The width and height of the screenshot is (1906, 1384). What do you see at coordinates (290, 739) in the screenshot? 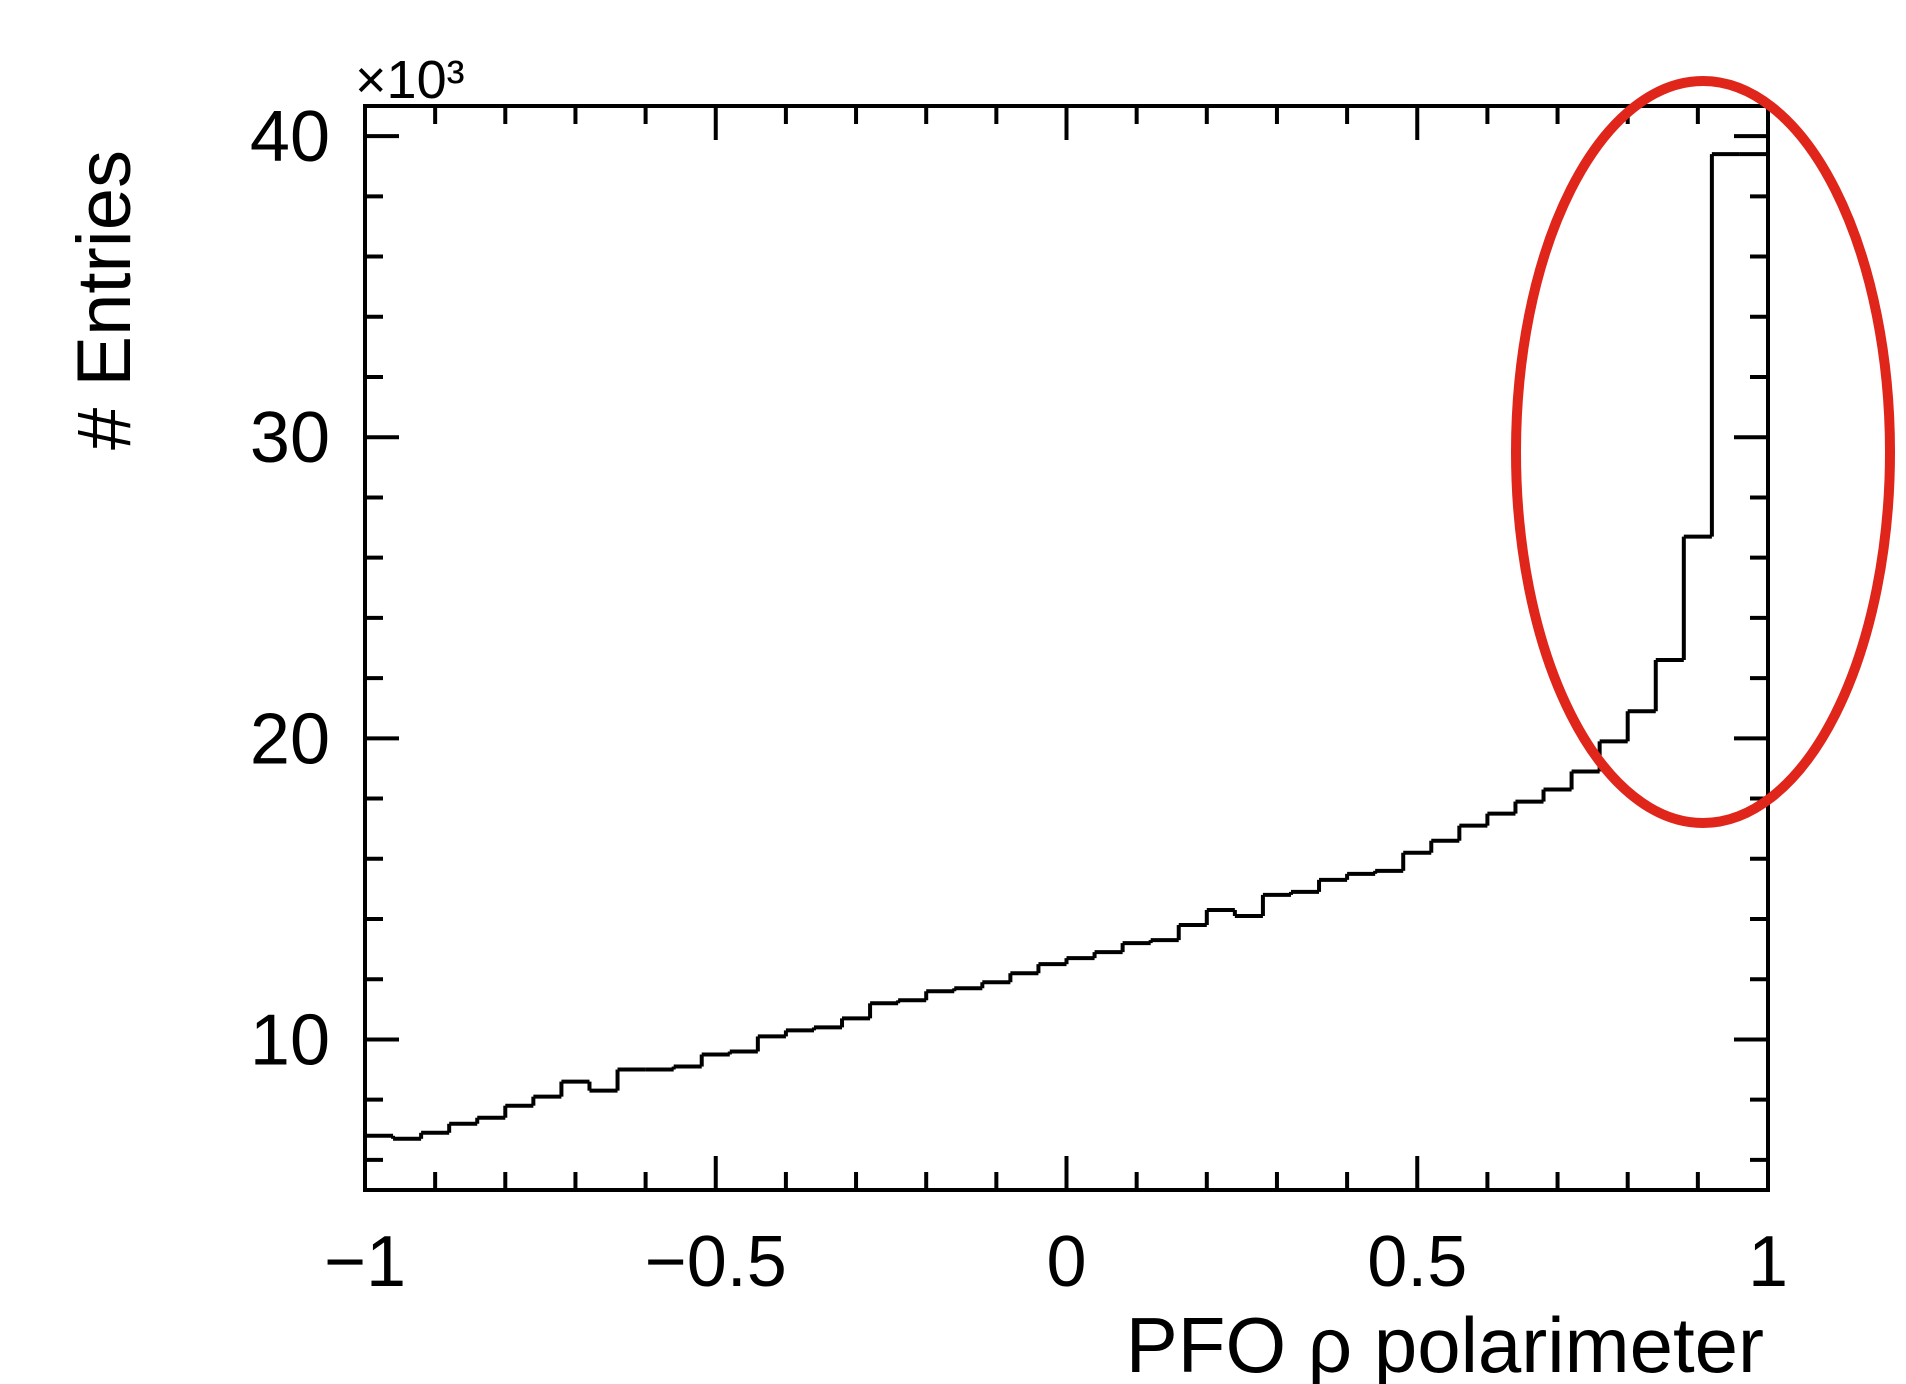
I see `y-tick-label: 20` at bounding box center [290, 739].